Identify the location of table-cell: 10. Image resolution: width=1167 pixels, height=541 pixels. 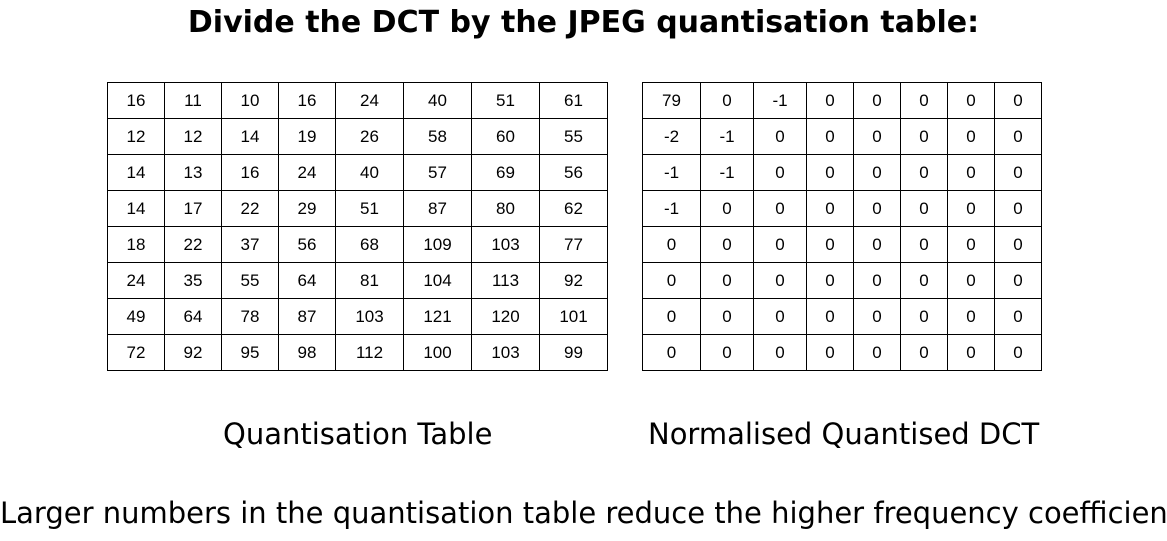
(250, 100).